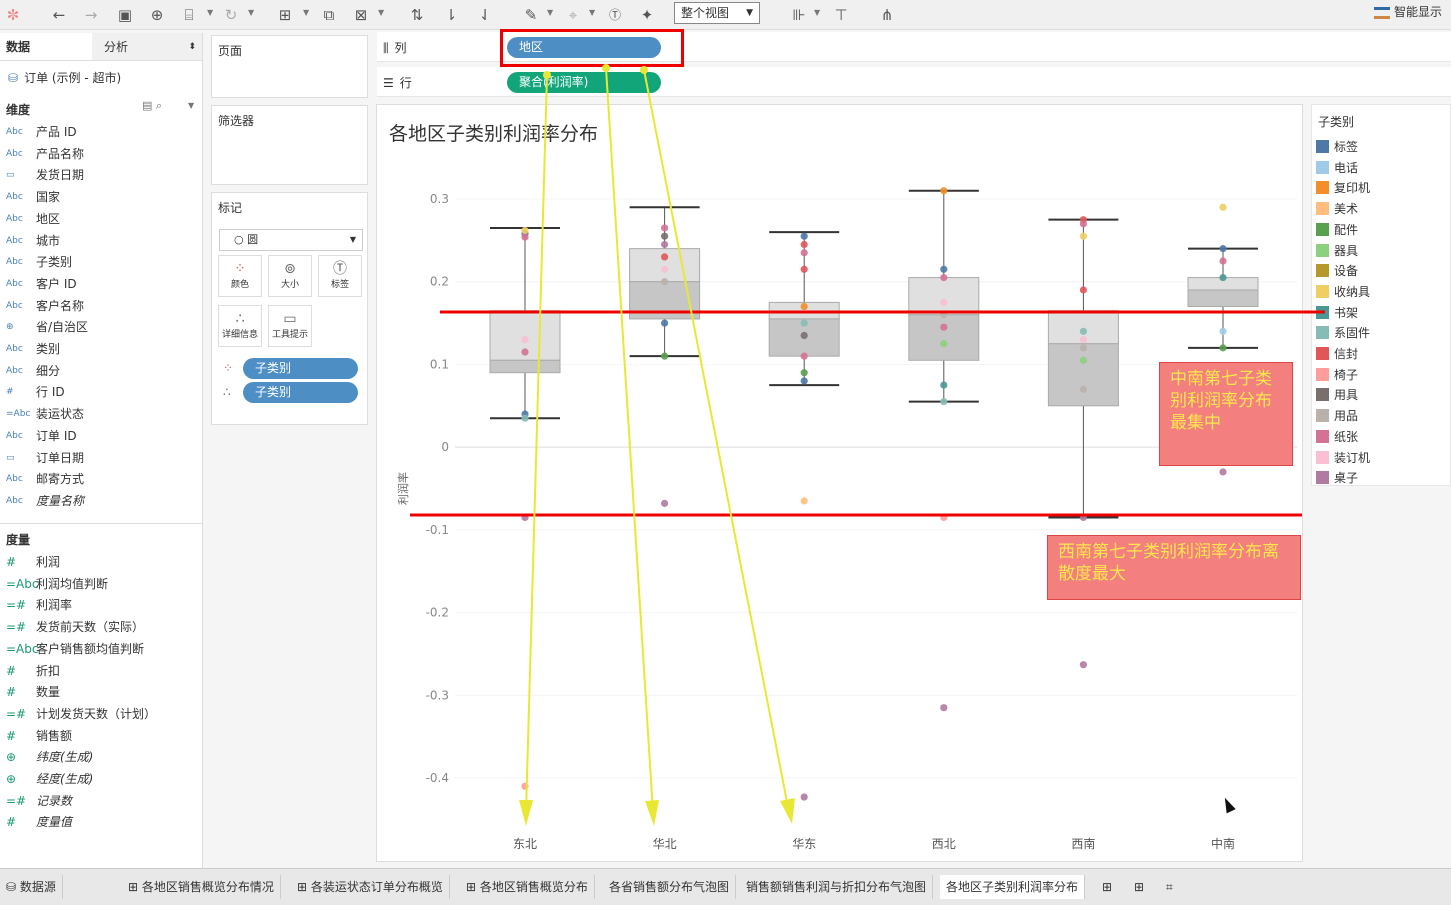  What do you see at coordinates (531, 15) in the screenshot?
I see `highlight-icon: ✎` at bounding box center [531, 15].